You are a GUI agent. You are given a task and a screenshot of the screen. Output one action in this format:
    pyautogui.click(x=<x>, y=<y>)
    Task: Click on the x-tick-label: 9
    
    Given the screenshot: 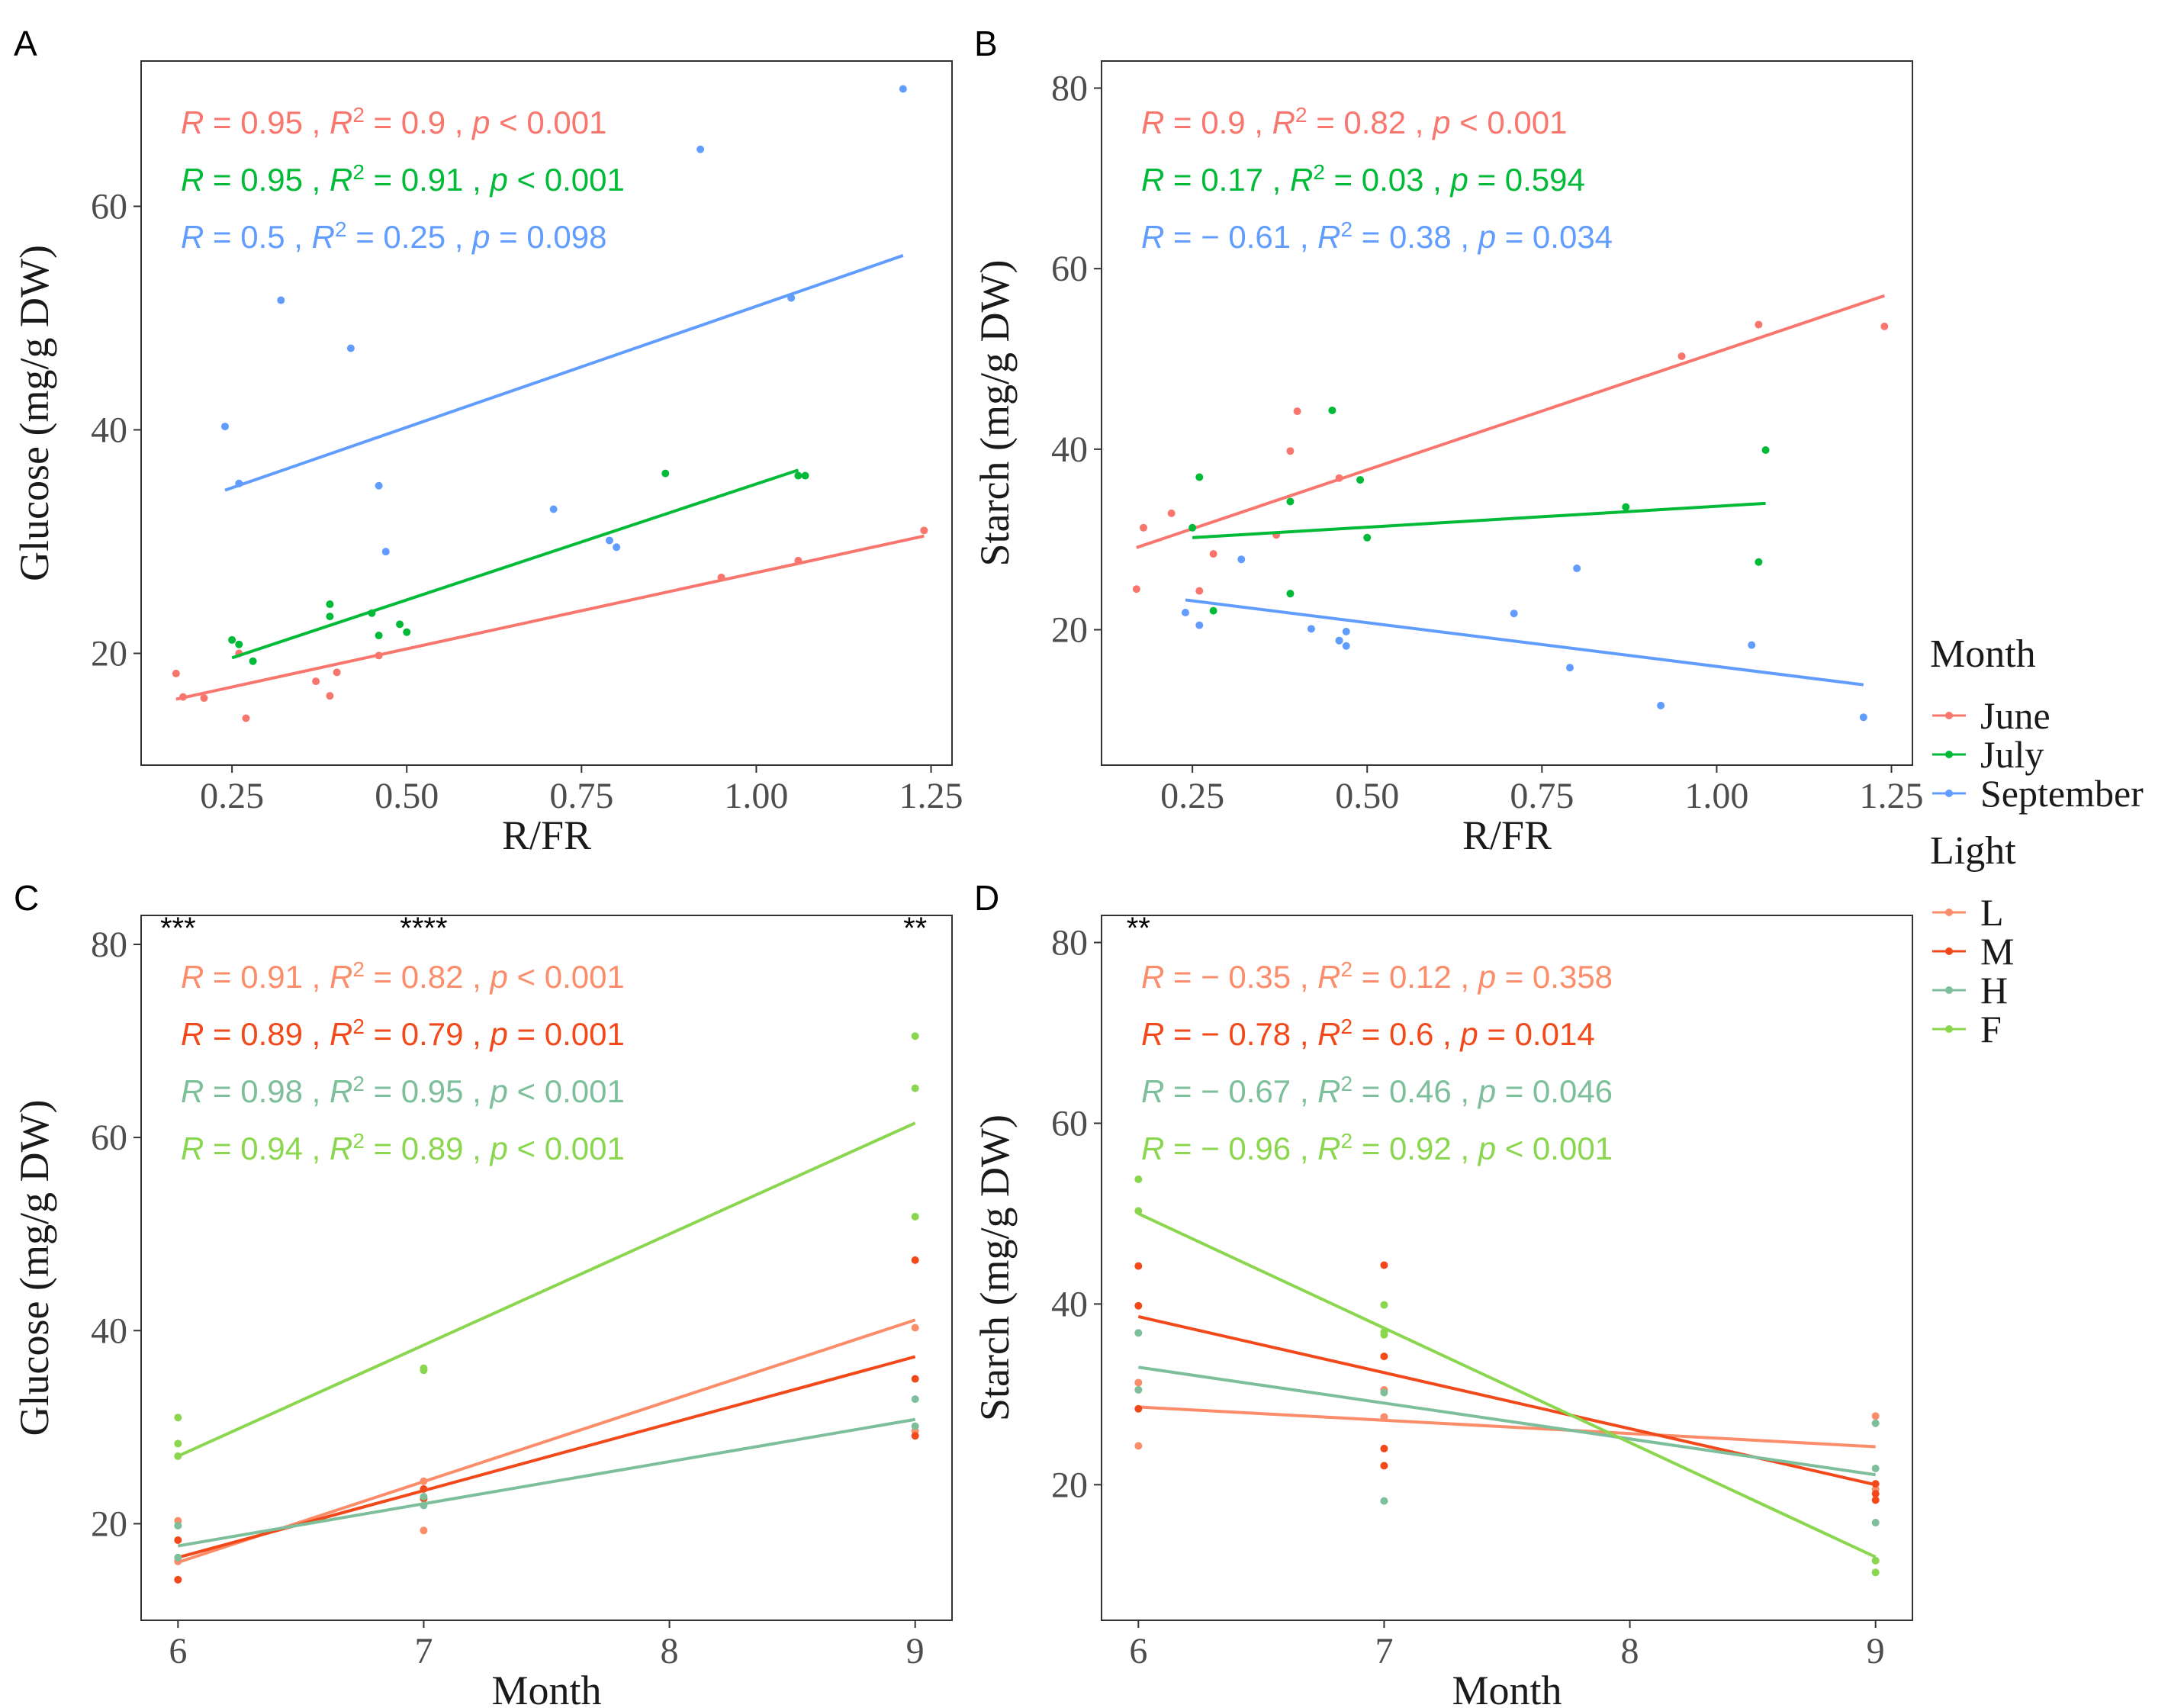 What is the action you would take?
    pyautogui.click(x=915, y=1651)
    